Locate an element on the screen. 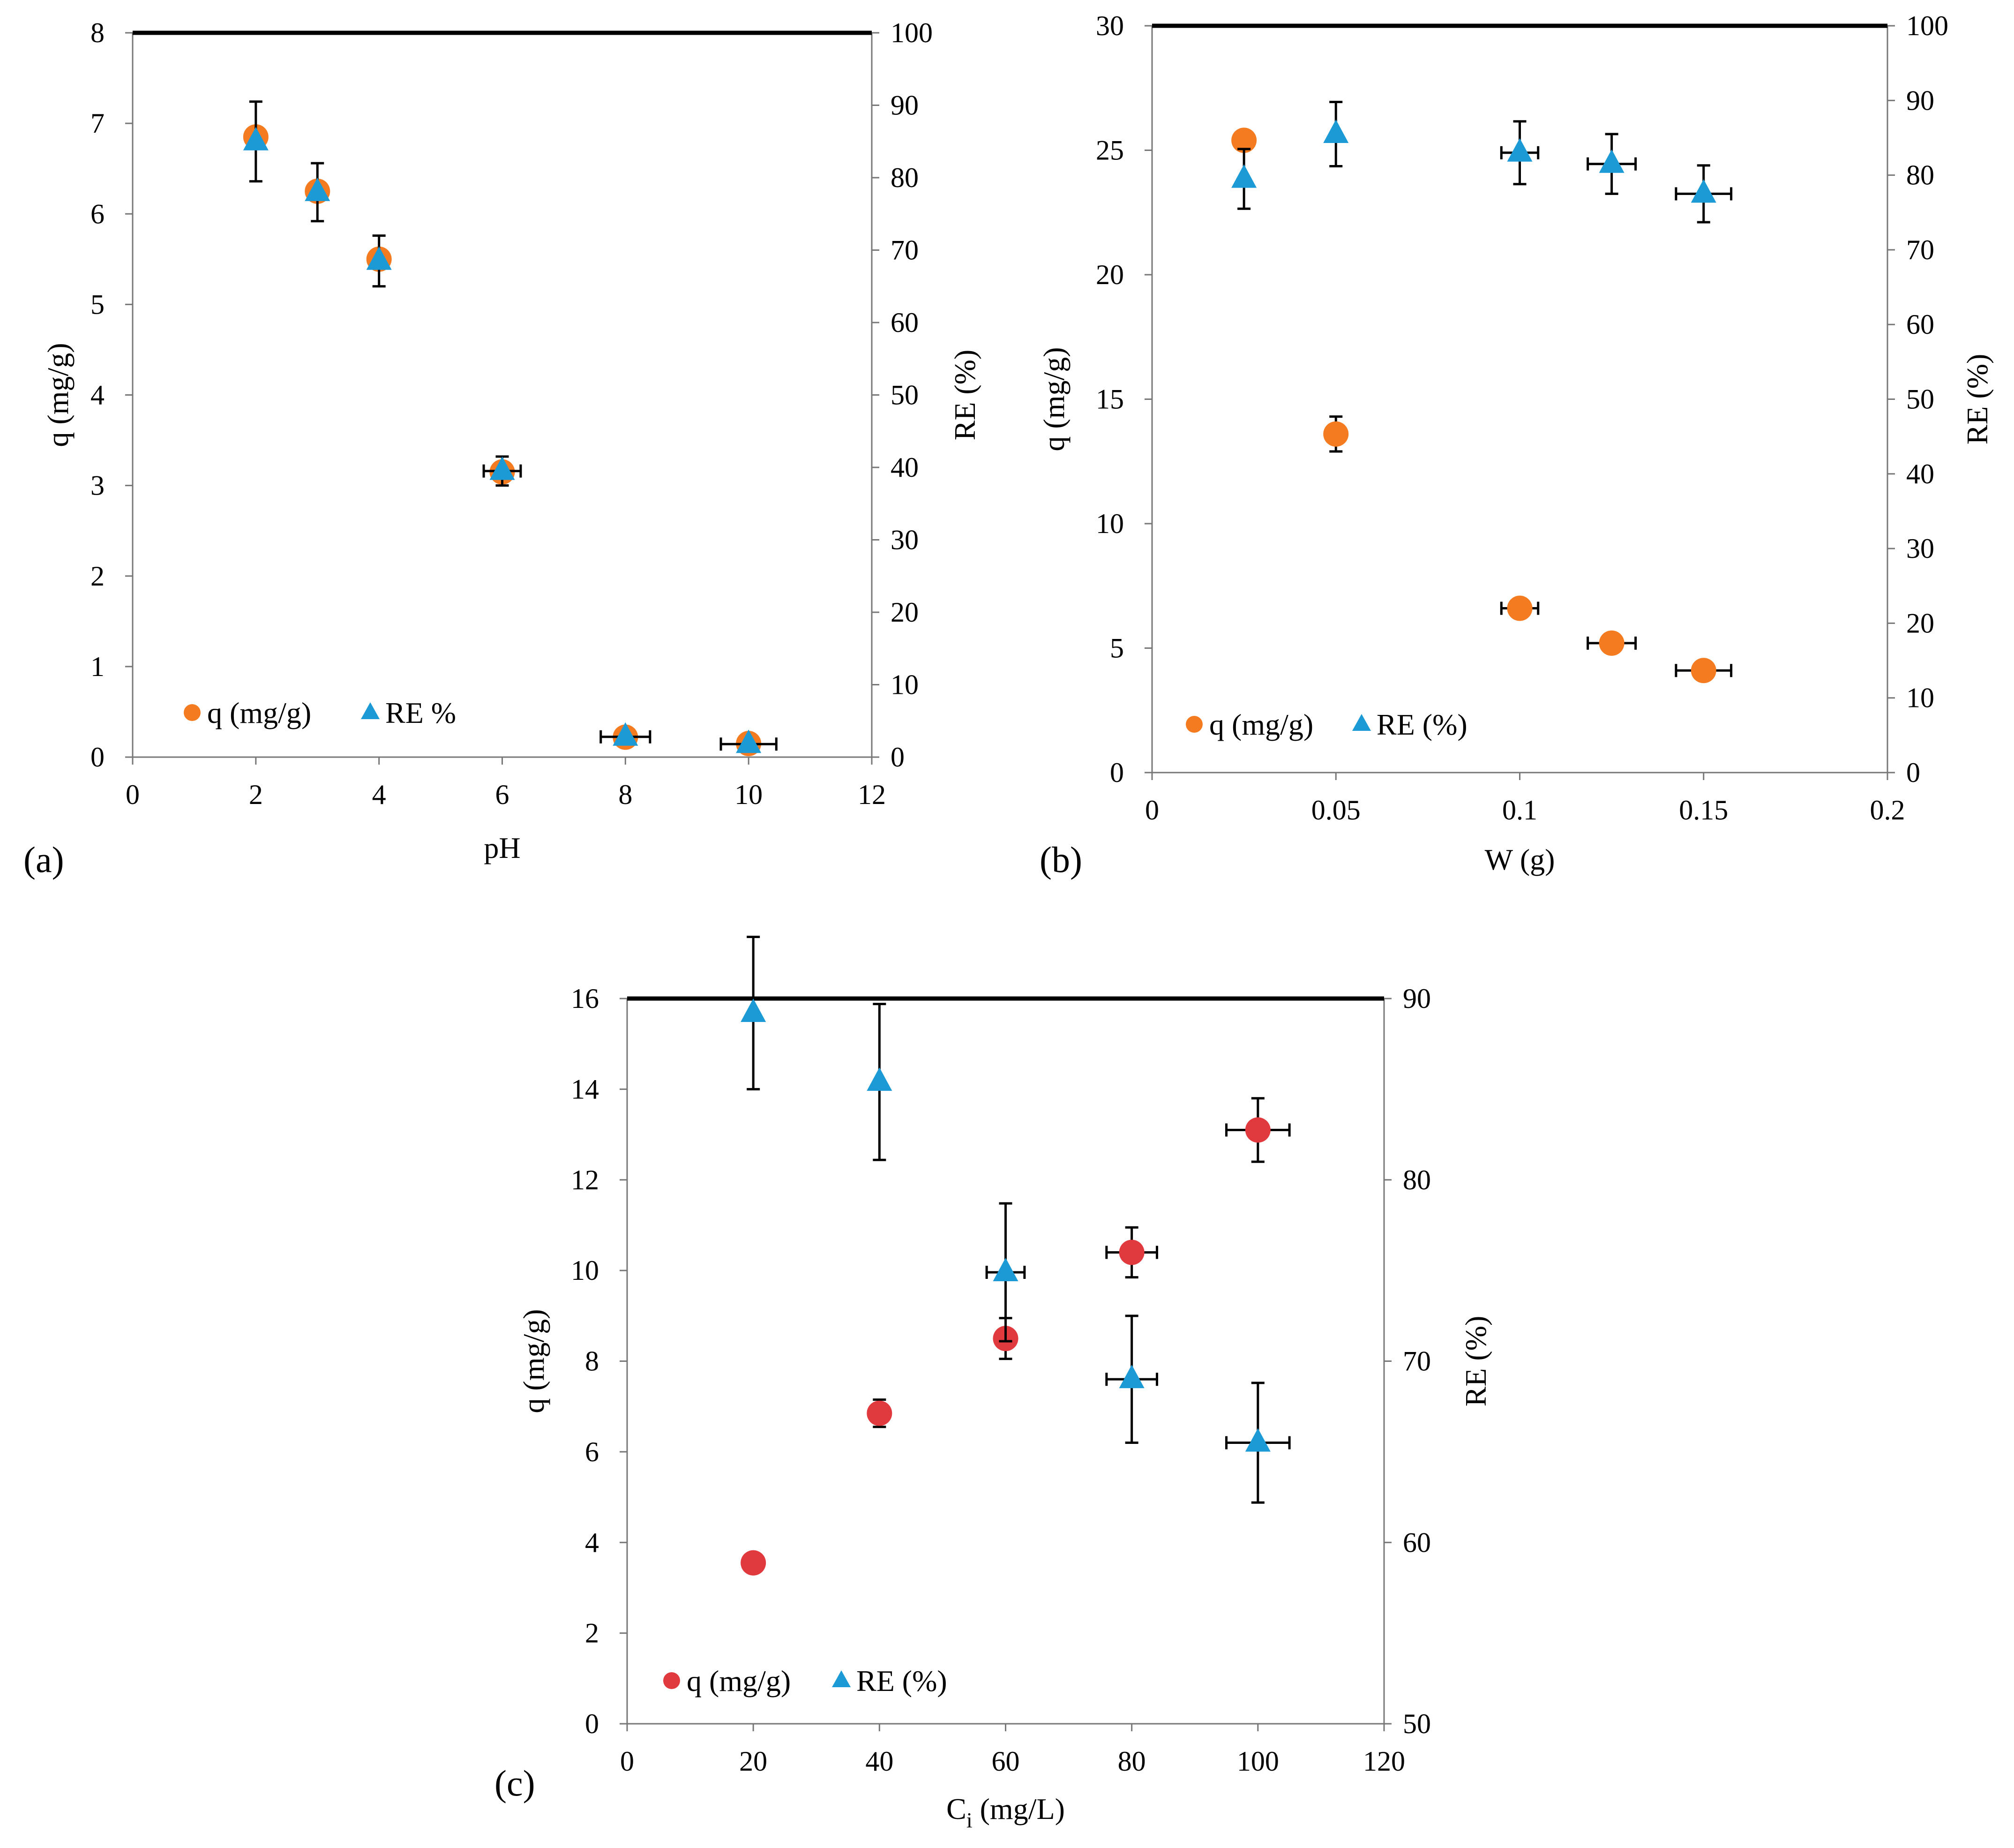 This screenshot has height=1848, width=2014. y-tick-label: 25 is located at coordinates (1110, 150).